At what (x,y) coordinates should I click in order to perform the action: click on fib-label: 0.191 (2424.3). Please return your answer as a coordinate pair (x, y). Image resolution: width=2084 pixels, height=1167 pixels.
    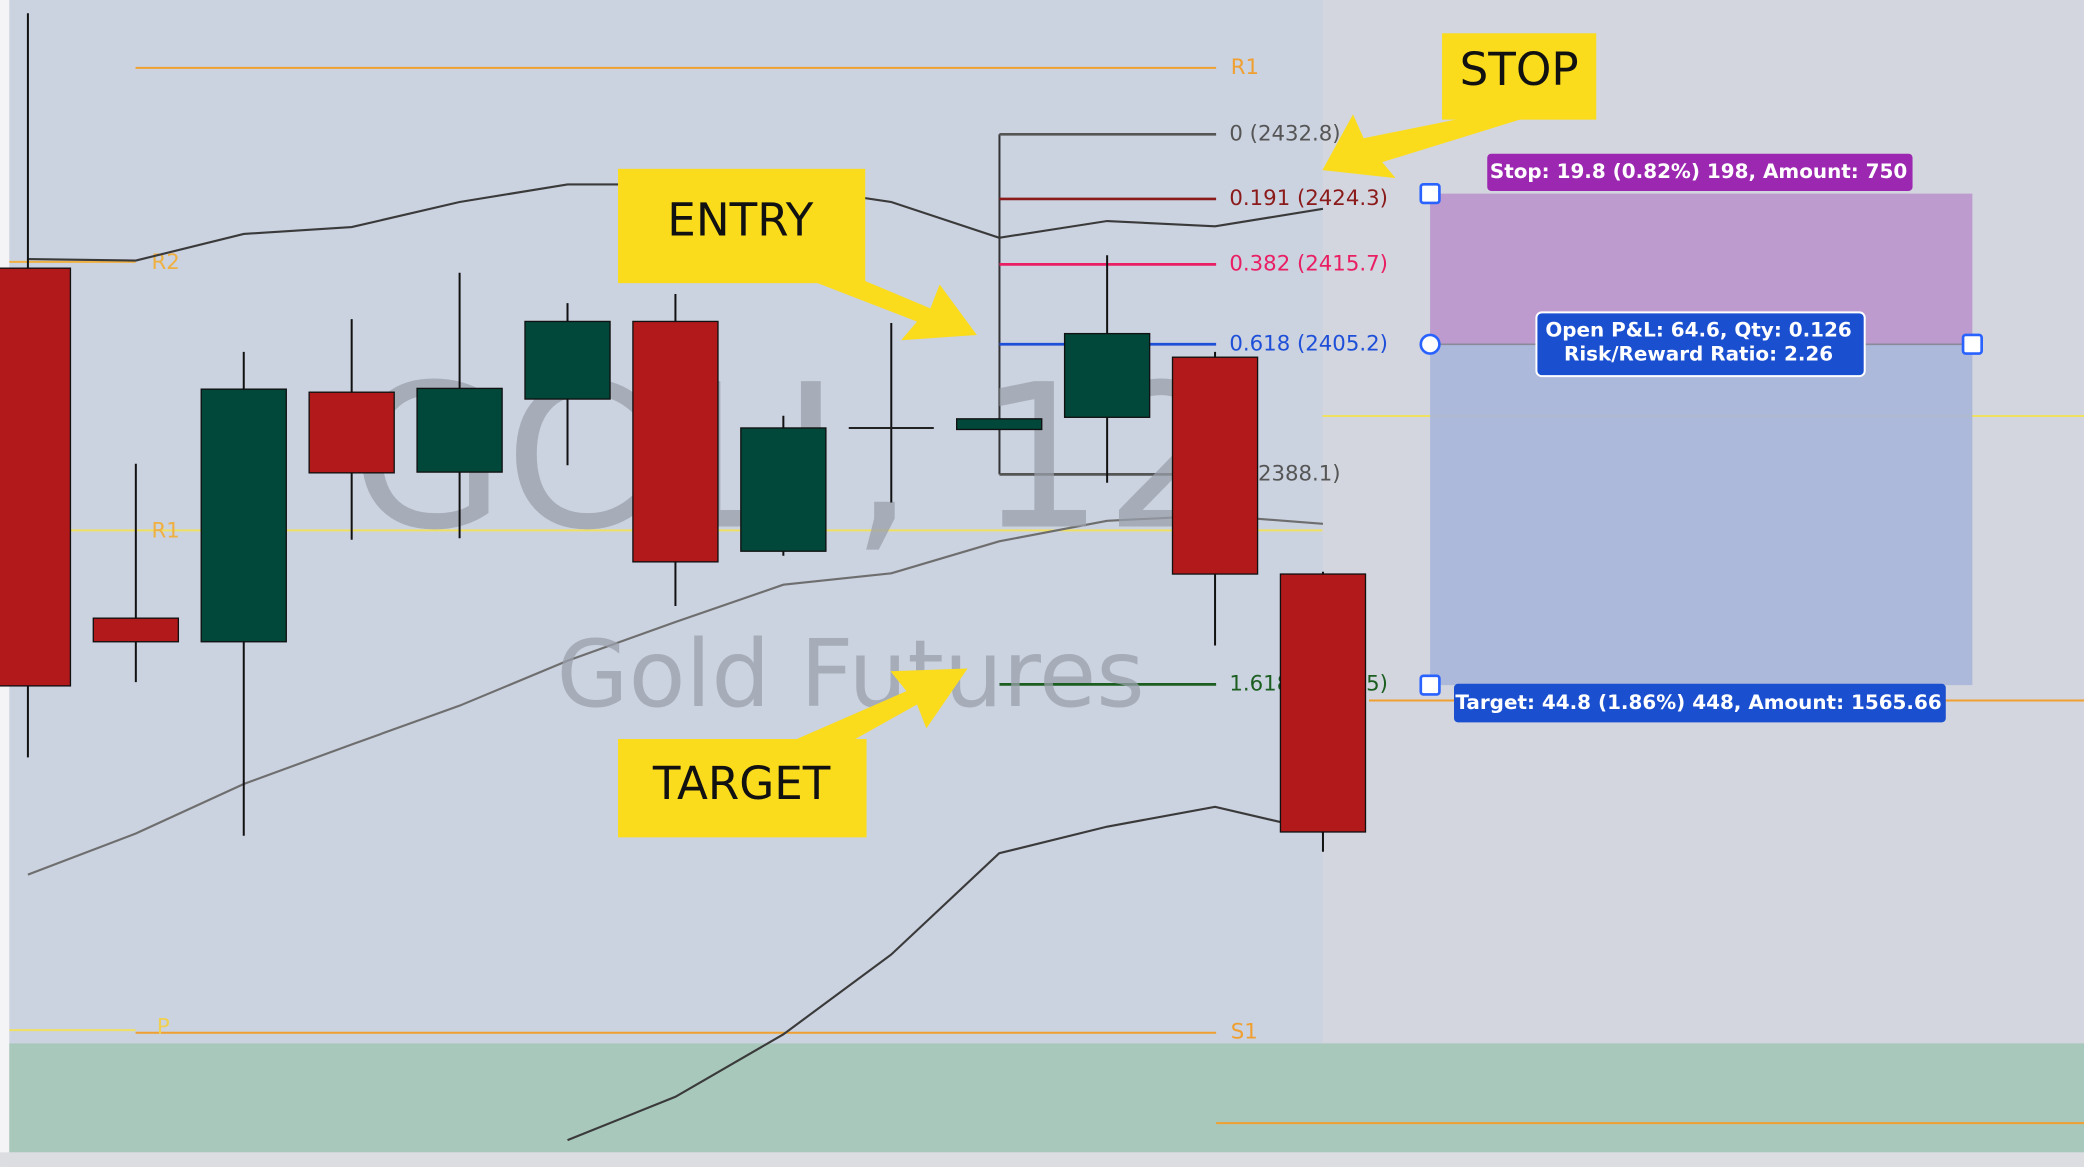
    Looking at the image, I should click on (1308, 198).